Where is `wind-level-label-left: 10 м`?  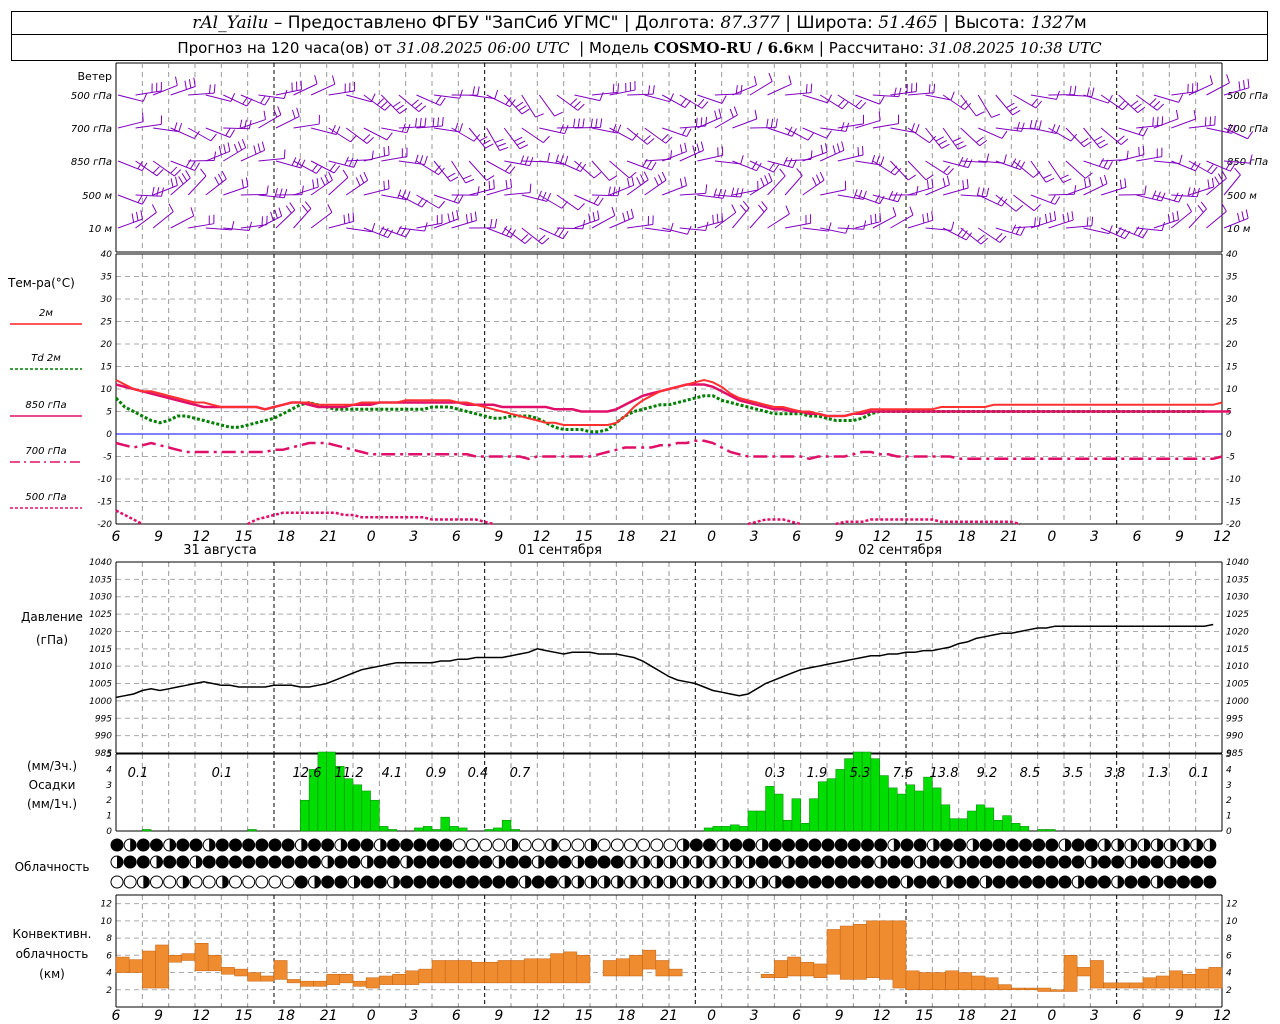
wind-level-label-left: 10 м is located at coordinates (101, 229).